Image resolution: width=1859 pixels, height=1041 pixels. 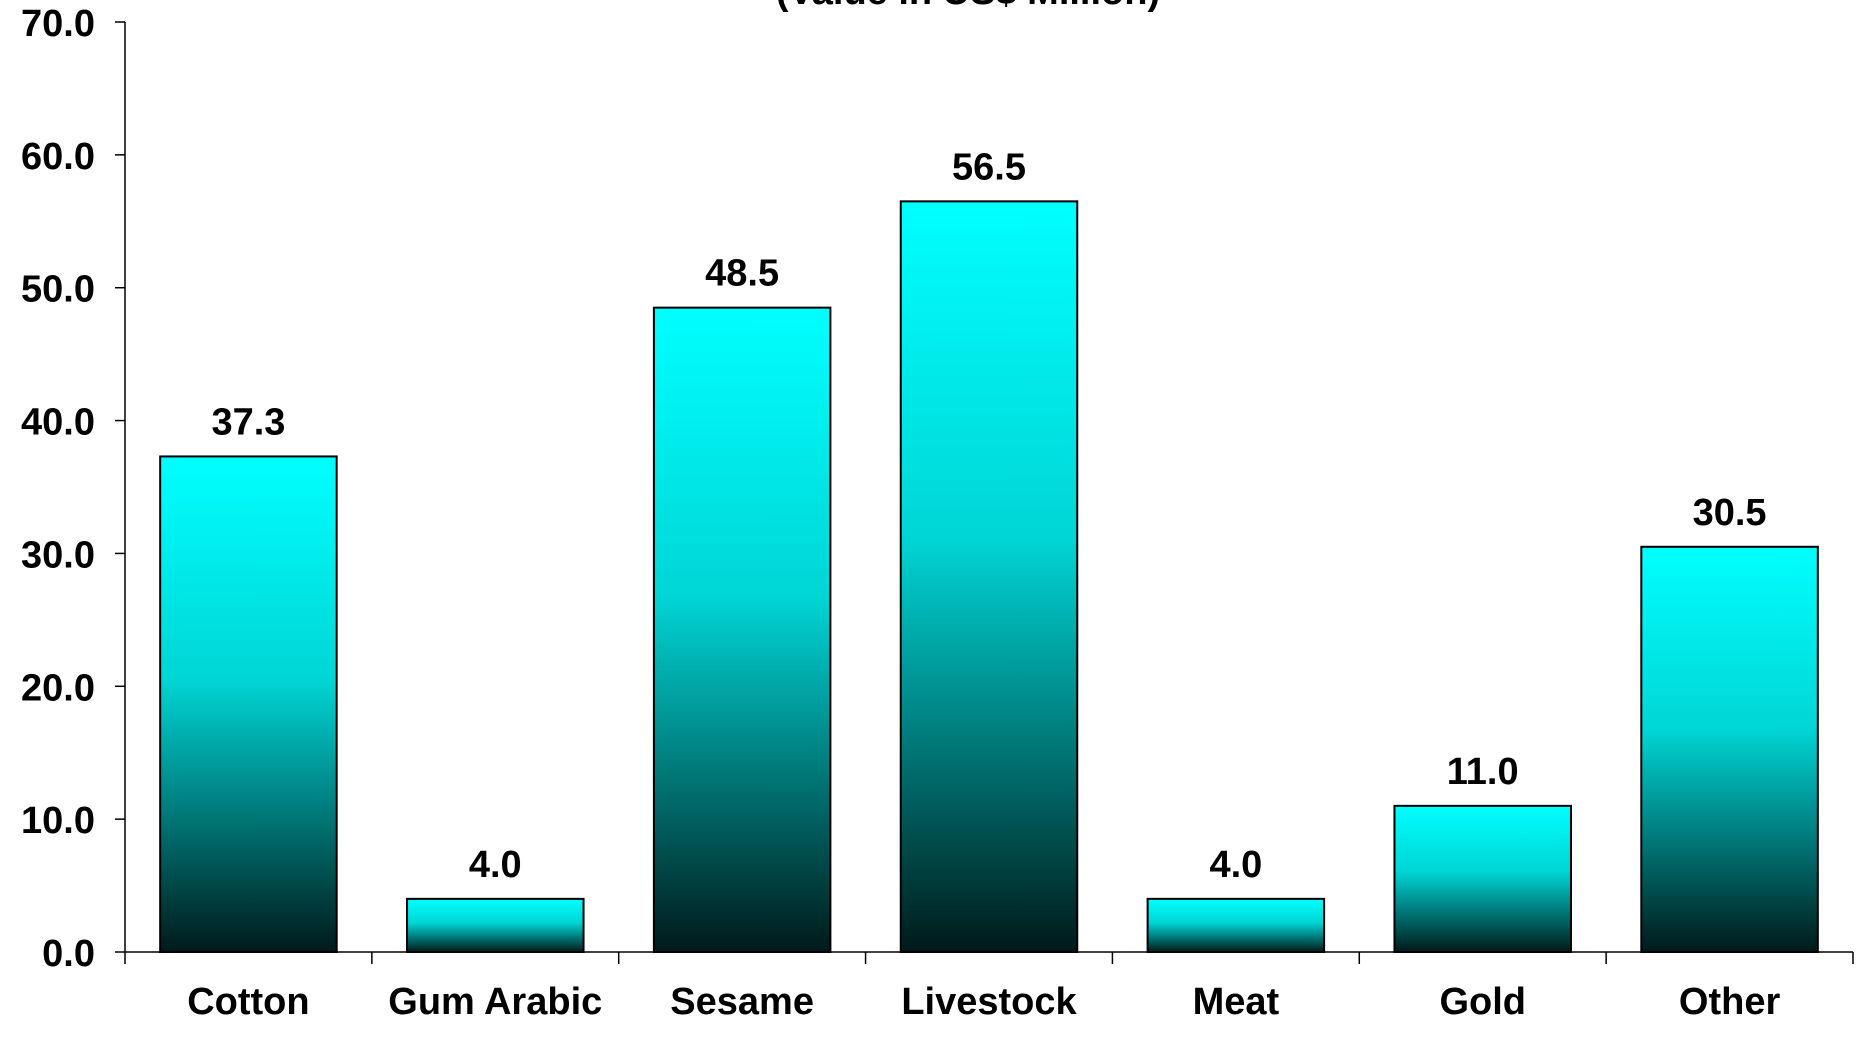 I want to click on y-tick-label: 50.0, so click(x=58, y=290).